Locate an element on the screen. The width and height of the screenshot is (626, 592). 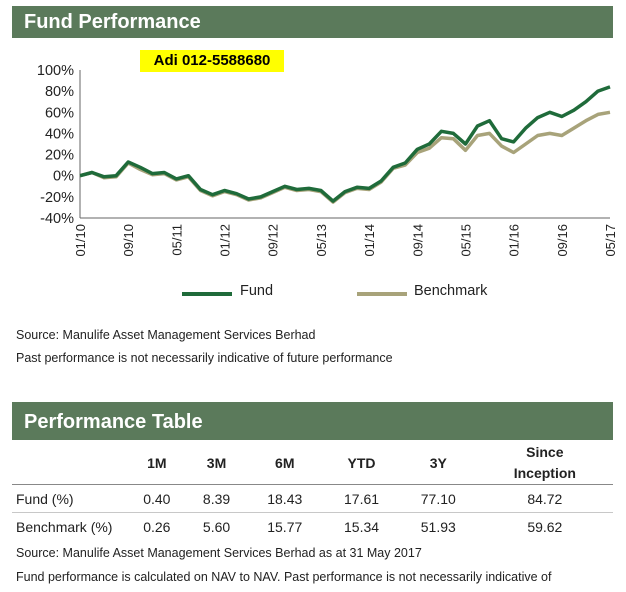
y-tick-label: 100% is located at coordinates (55, 71).